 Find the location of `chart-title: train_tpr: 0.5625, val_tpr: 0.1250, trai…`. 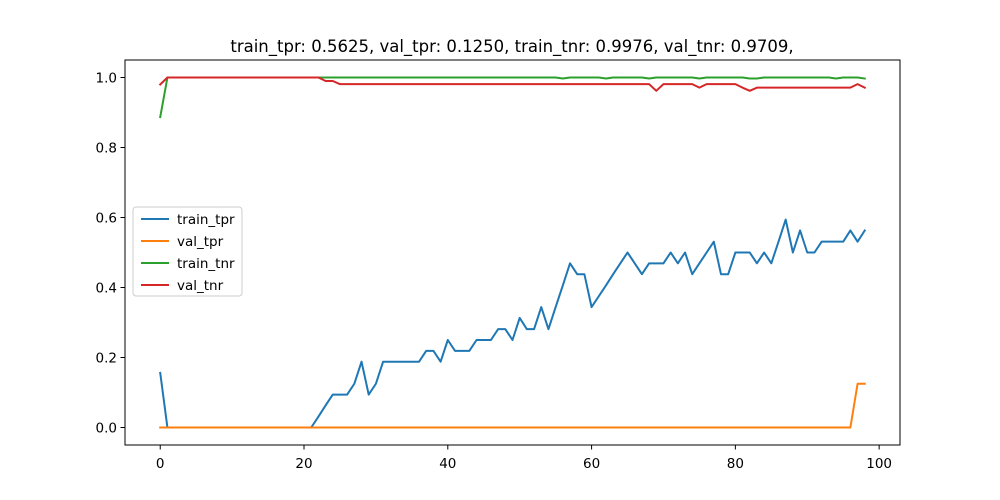

chart-title: train_tpr: 0.5625, val_tpr: 0.1250, trai… is located at coordinates (511, 47).